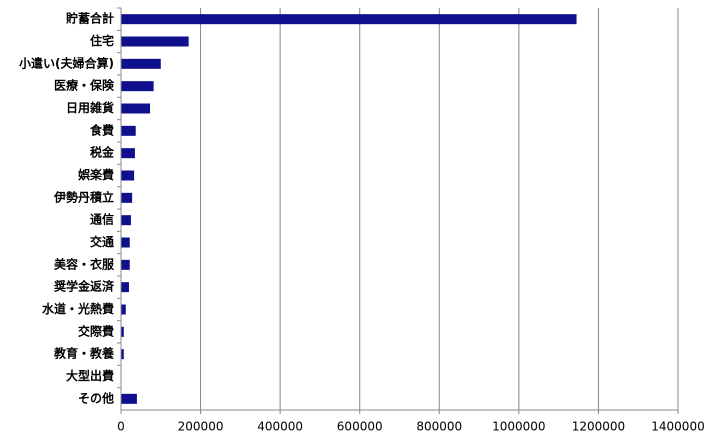 This screenshot has width=709, height=439. Describe the element at coordinates (598, 427) in the screenshot. I see `x-tick-label: 1200000` at that location.